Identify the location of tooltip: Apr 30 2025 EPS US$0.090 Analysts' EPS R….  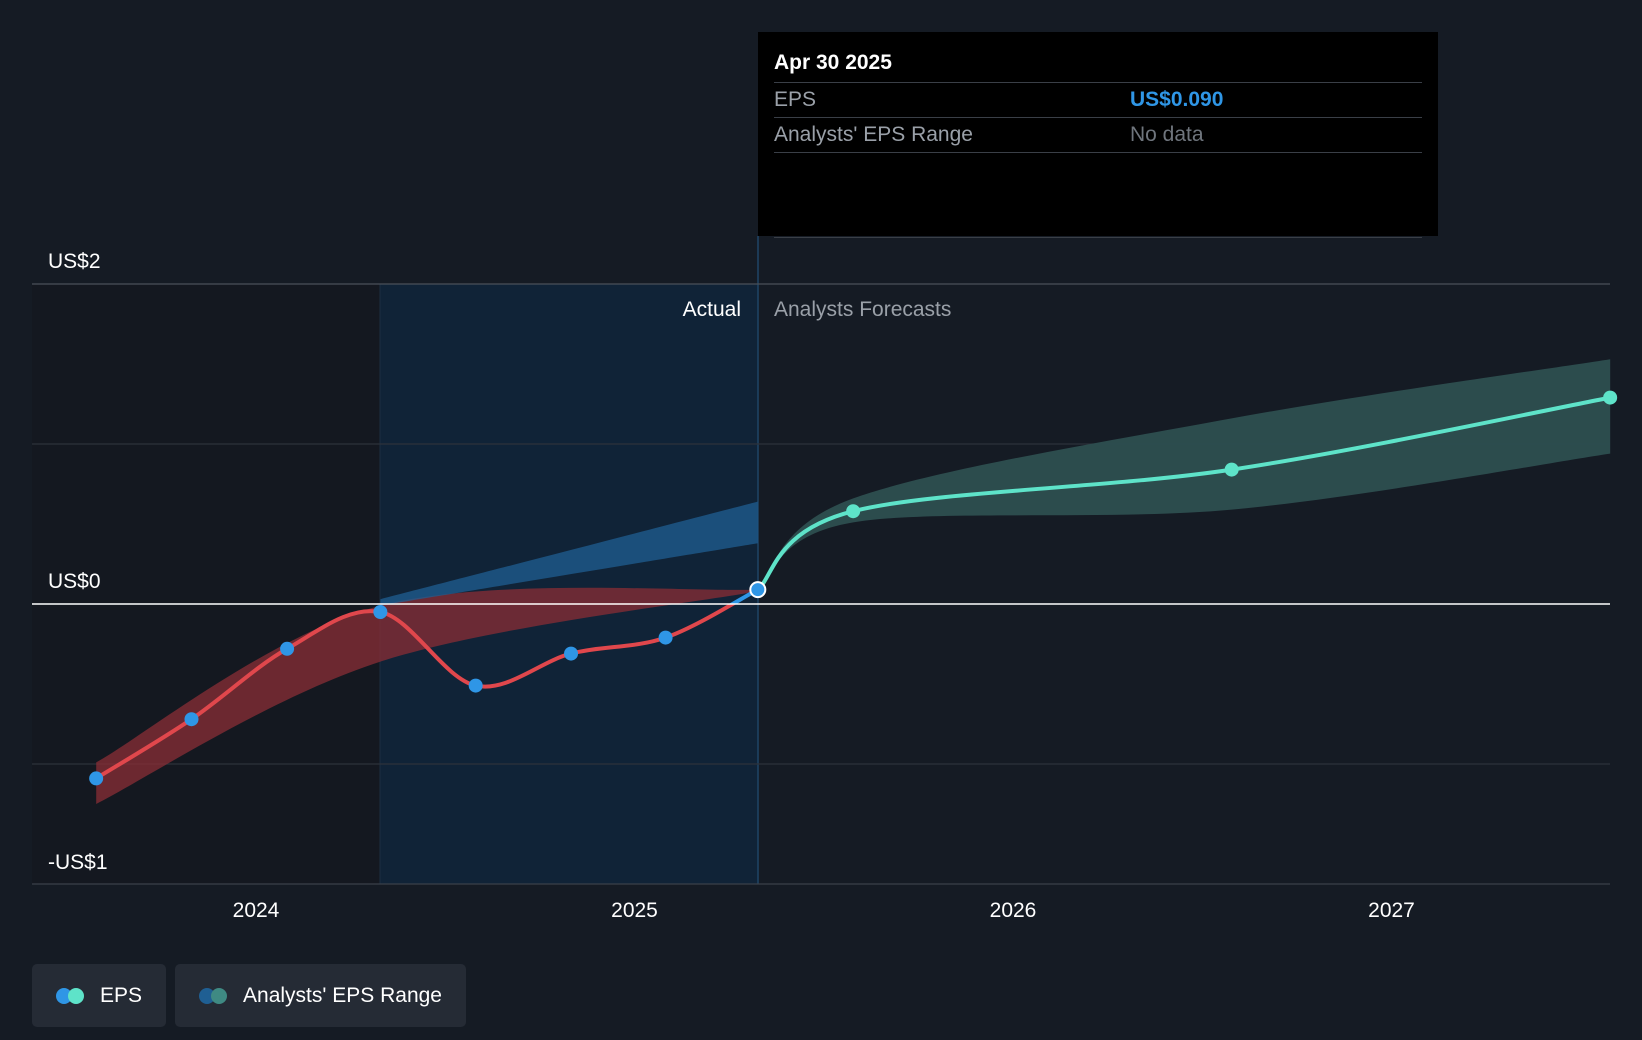
(1098, 135).